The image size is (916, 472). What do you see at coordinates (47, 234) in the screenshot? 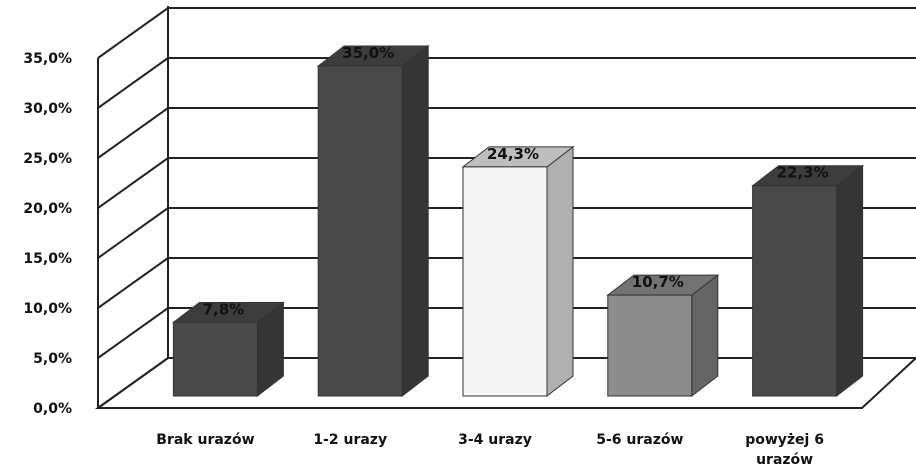
I see `y-axis-tick-labels: 0,0% 5,0% 10,0% 15,0% 20,0% 25,0% 30,0% 35,0%` at bounding box center [47, 234].